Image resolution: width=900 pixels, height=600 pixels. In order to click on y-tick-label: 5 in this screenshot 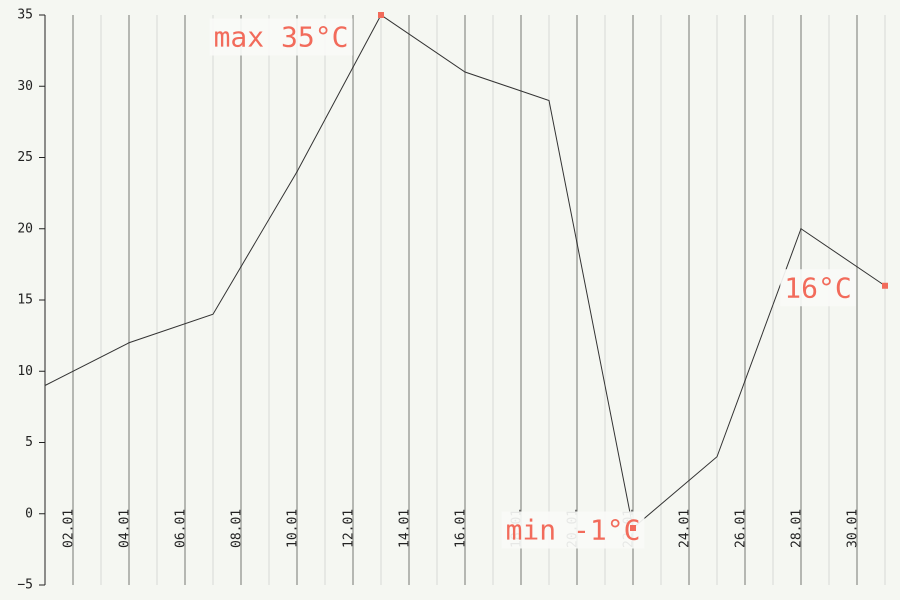, I will do `click(29, 442)`.